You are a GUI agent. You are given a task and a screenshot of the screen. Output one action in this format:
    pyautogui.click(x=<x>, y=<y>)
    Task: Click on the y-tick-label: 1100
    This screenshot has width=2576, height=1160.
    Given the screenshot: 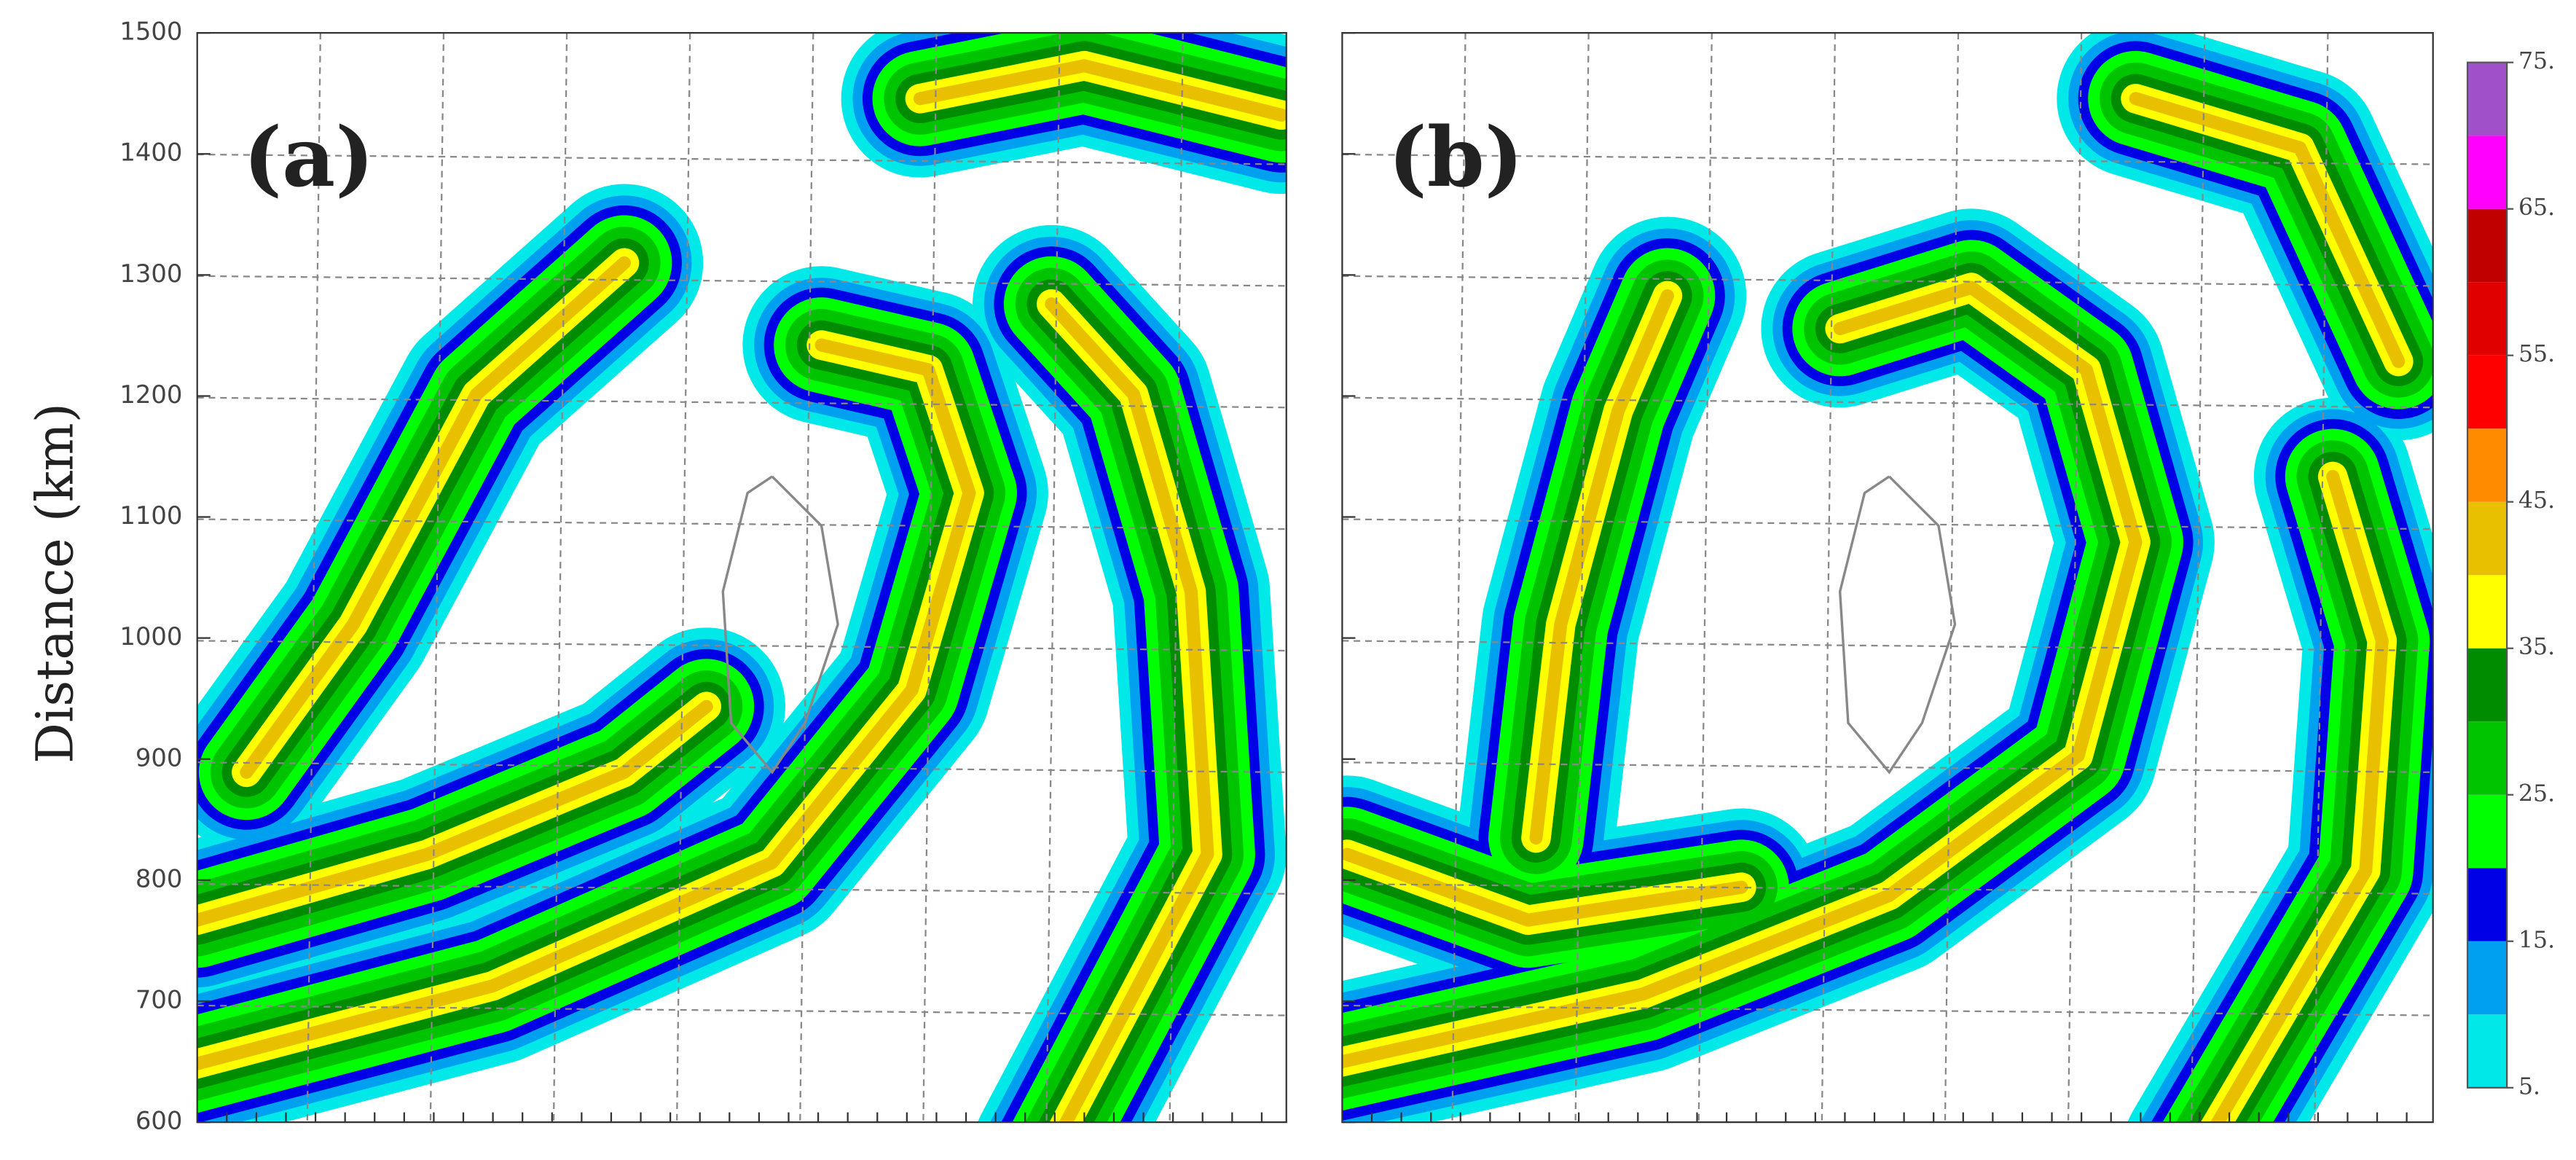 What is the action you would take?
    pyautogui.click(x=150, y=515)
    